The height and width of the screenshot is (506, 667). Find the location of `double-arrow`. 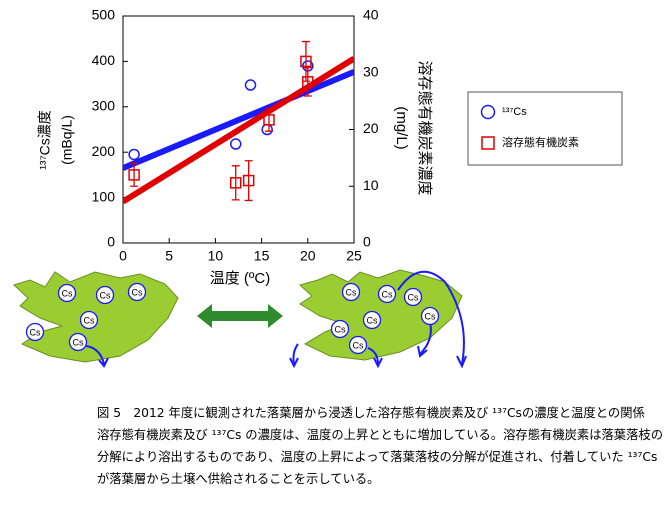

double-arrow is located at coordinates (240, 316).